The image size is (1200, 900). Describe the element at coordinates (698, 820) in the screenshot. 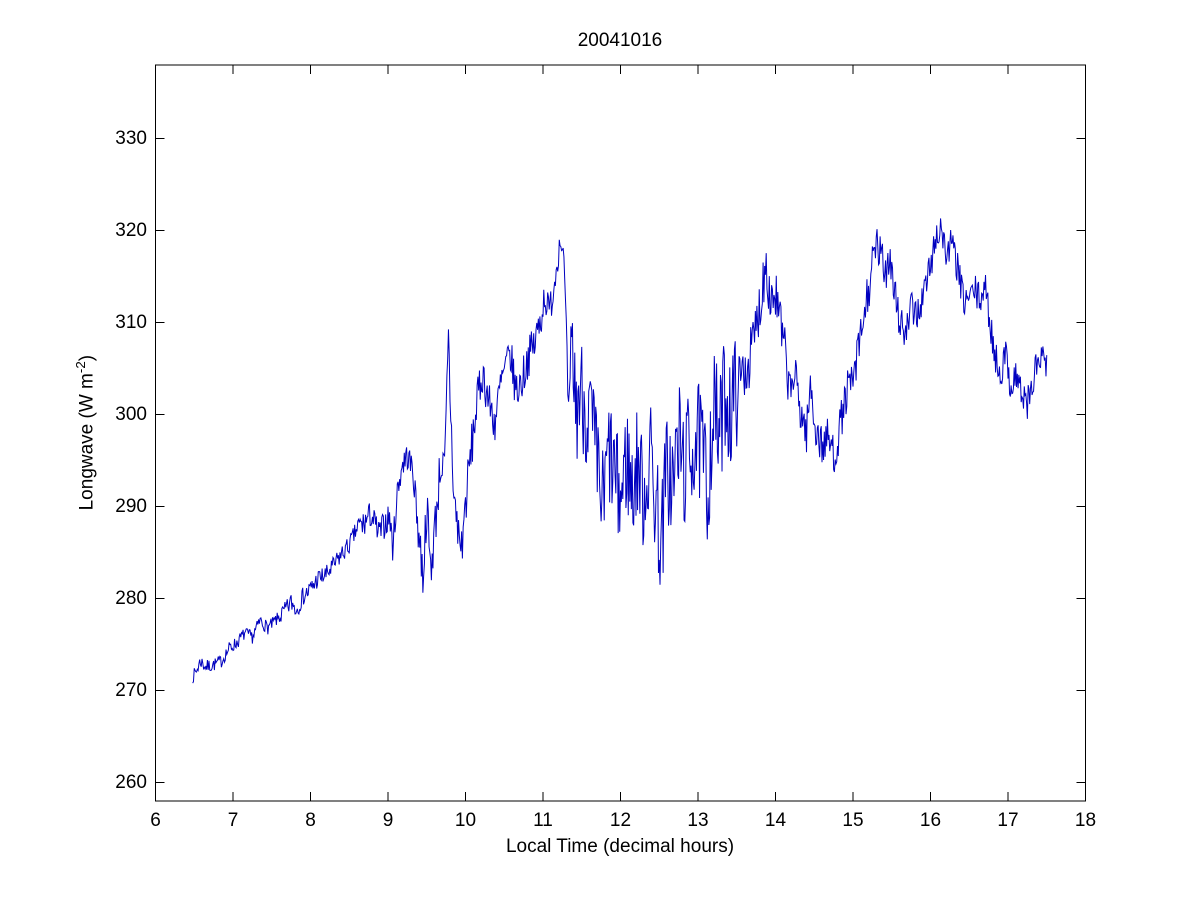

I see `x-tick-label: 13` at that location.